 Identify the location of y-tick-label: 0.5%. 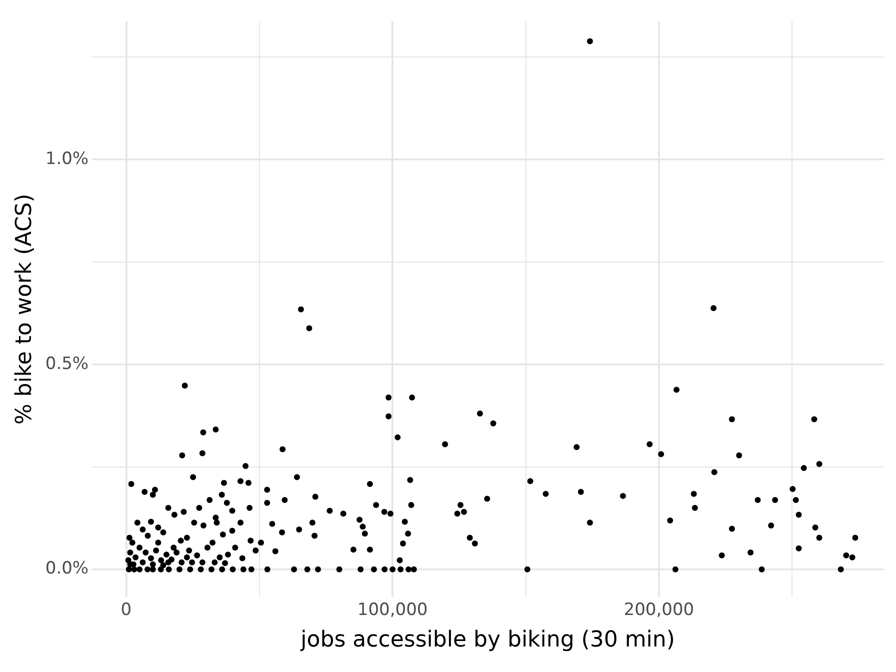
(67, 364).